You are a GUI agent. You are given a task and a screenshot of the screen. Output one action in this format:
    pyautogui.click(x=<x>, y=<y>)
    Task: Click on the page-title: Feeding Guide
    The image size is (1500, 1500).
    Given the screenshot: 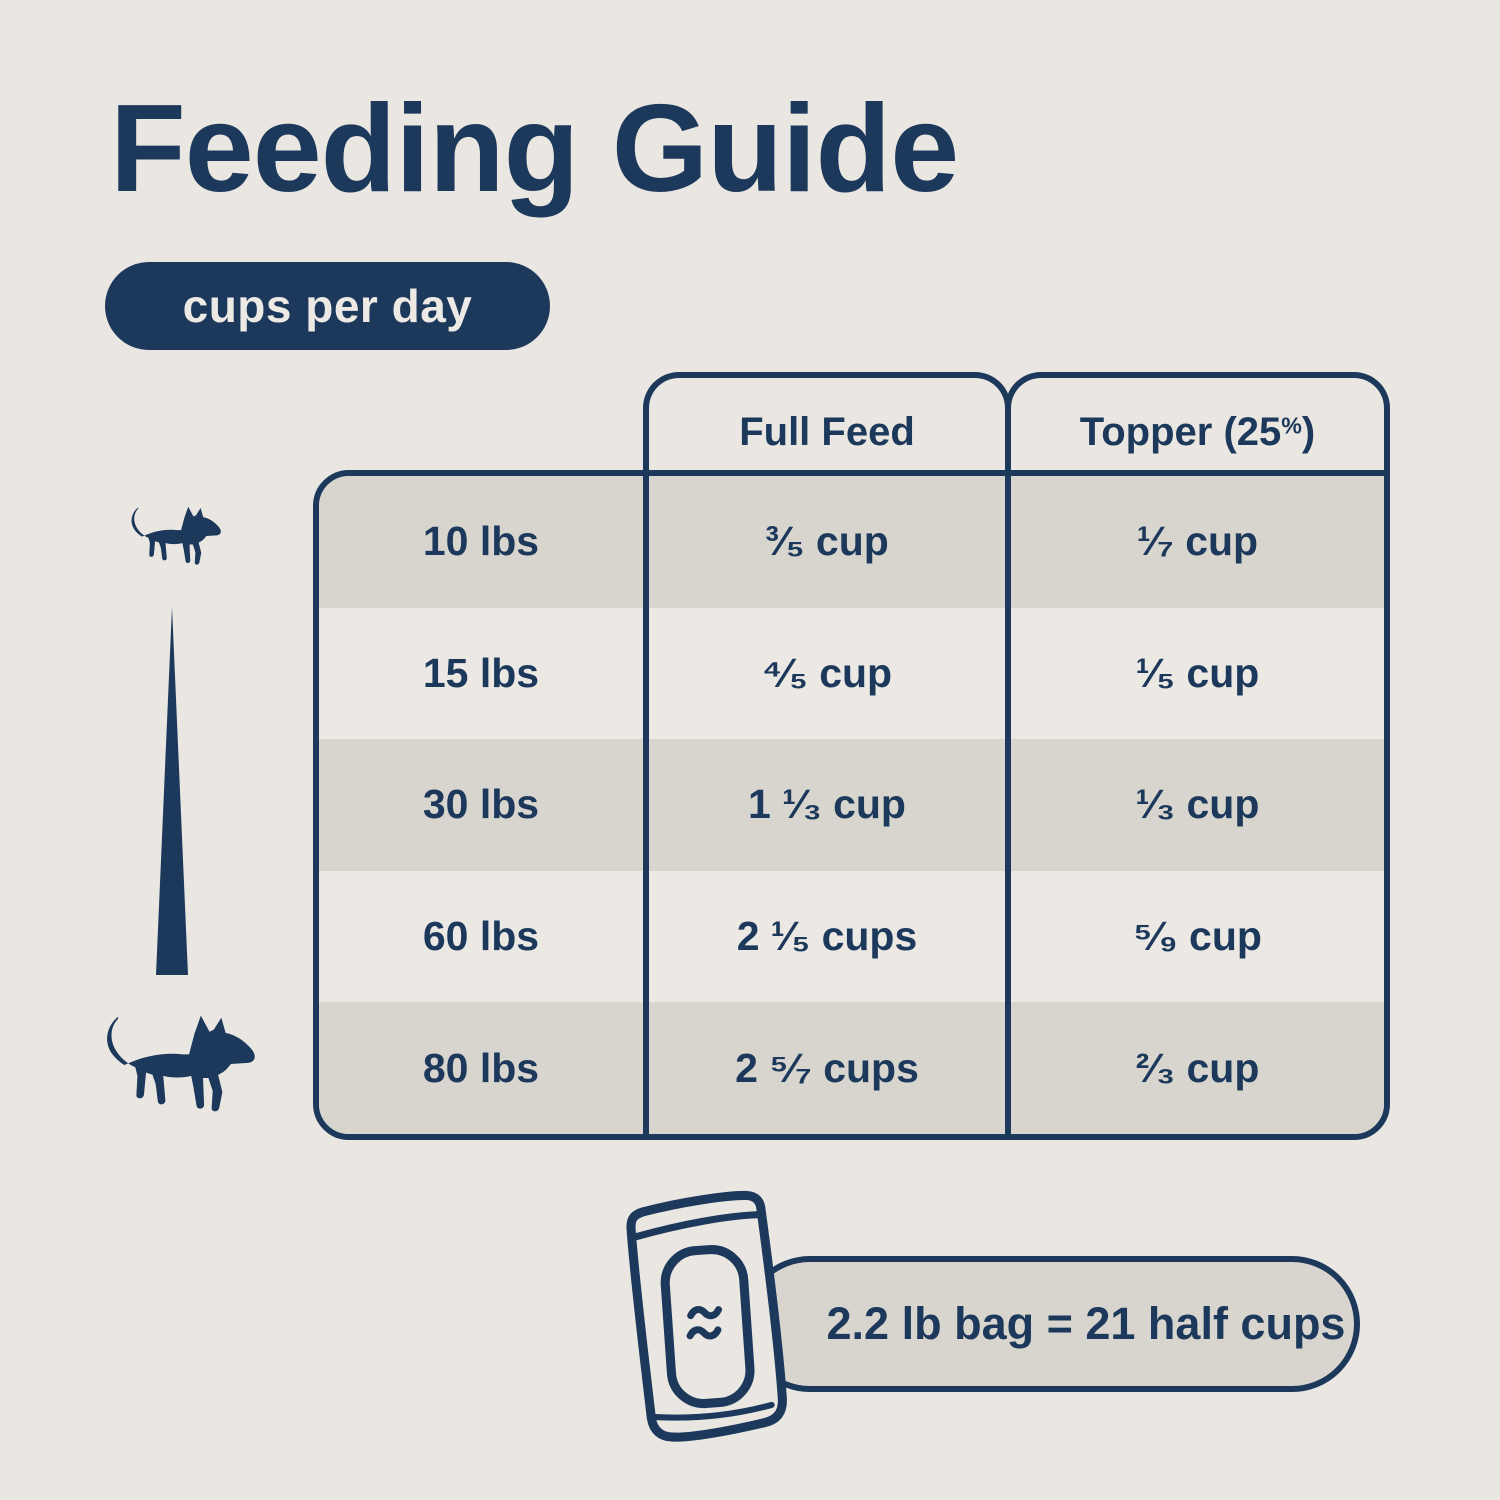 What is the action you would take?
    pyautogui.click(x=534, y=149)
    